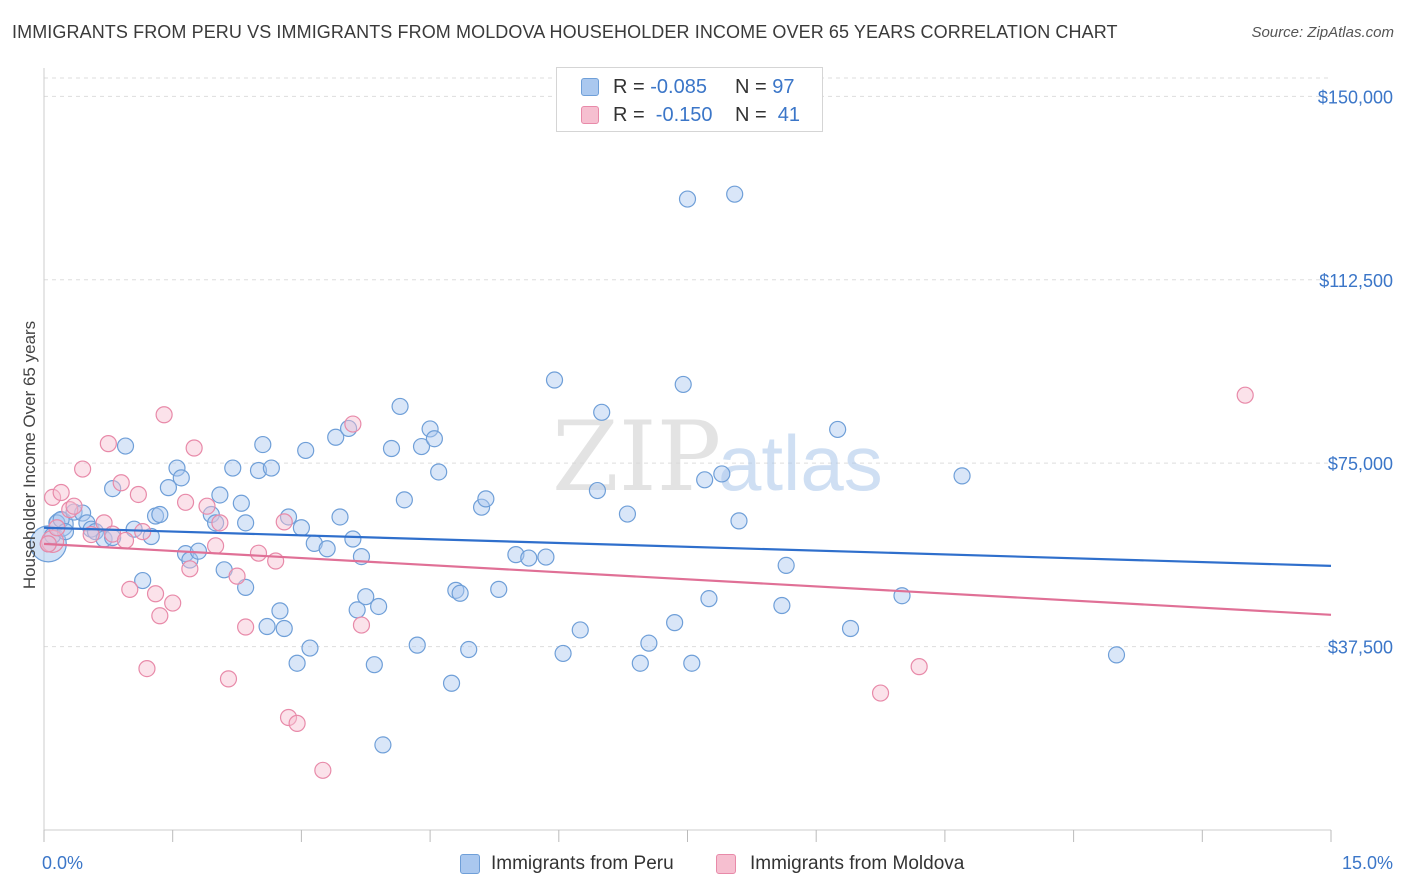 This screenshot has width=1406, height=892. What do you see at coordinates (590, 87) in the screenshot?
I see `peru-swatch` at bounding box center [590, 87].